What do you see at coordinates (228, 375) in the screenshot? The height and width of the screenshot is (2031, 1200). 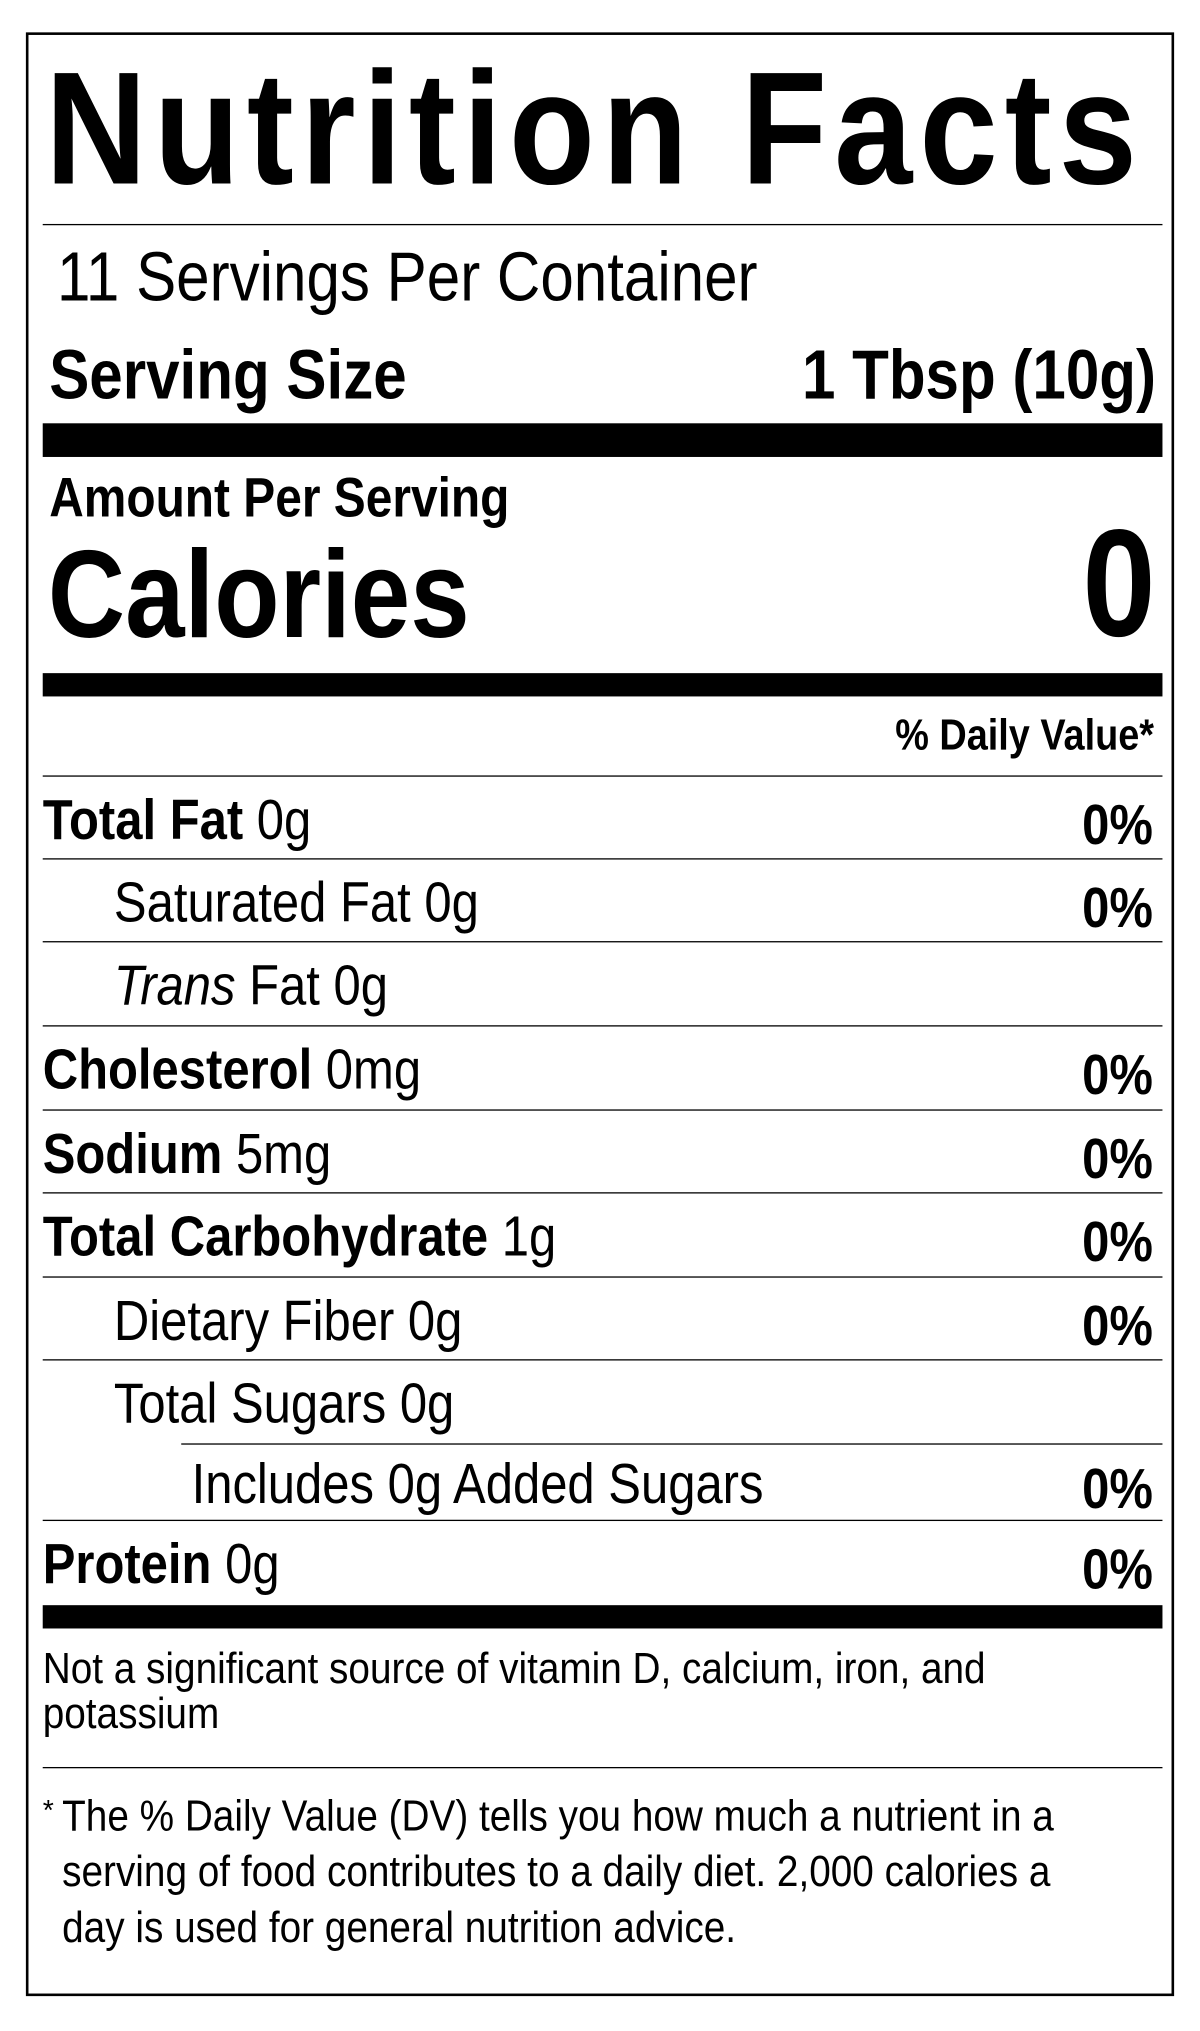 I see `serving-size-label-text: Serving Size` at bounding box center [228, 375].